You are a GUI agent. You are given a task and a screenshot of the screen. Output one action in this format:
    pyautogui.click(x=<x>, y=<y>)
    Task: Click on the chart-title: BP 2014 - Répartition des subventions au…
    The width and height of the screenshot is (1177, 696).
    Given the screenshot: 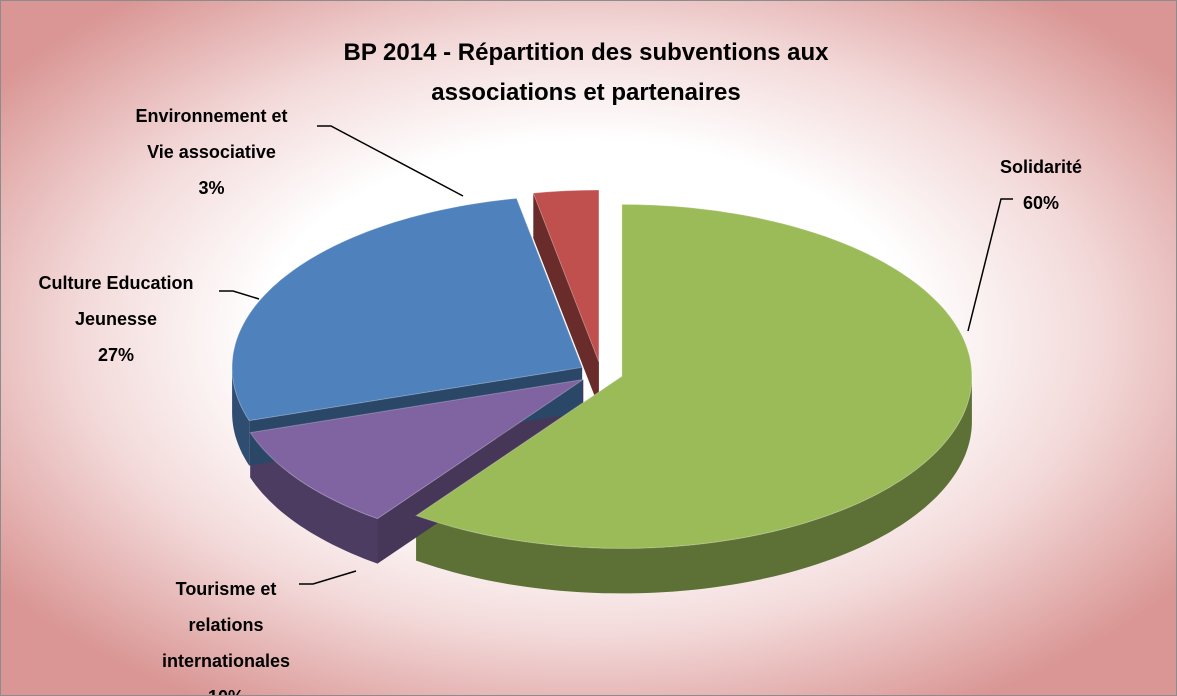 What is the action you would take?
    pyautogui.click(x=586, y=72)
    